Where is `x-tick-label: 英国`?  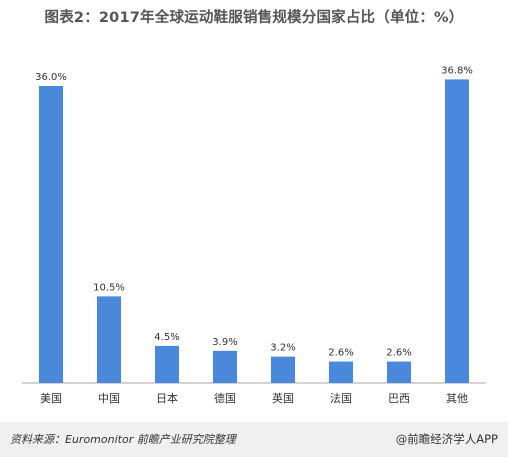 x-tick-label: 英国 is located at coordinates (283, 398).